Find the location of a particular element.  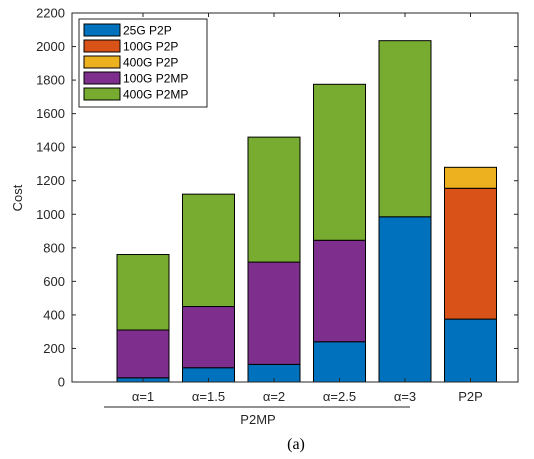

legend-label: 100G P2P is located at coordinates (150, 47).